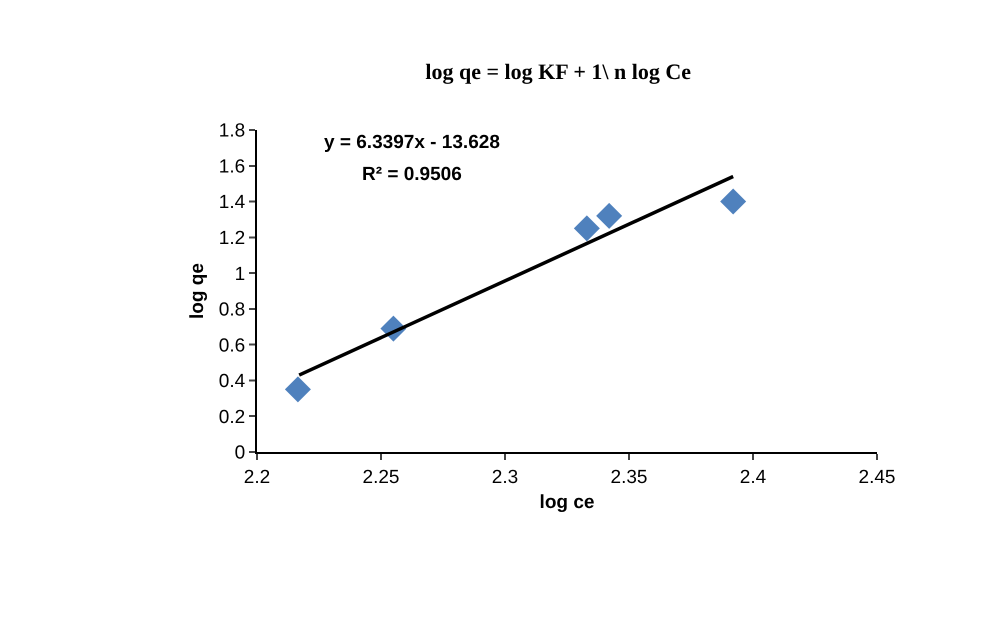 The height and width of the screenshot is (635, 988). I want to click on annotation: R² = 0.9506, so click(412, 174).